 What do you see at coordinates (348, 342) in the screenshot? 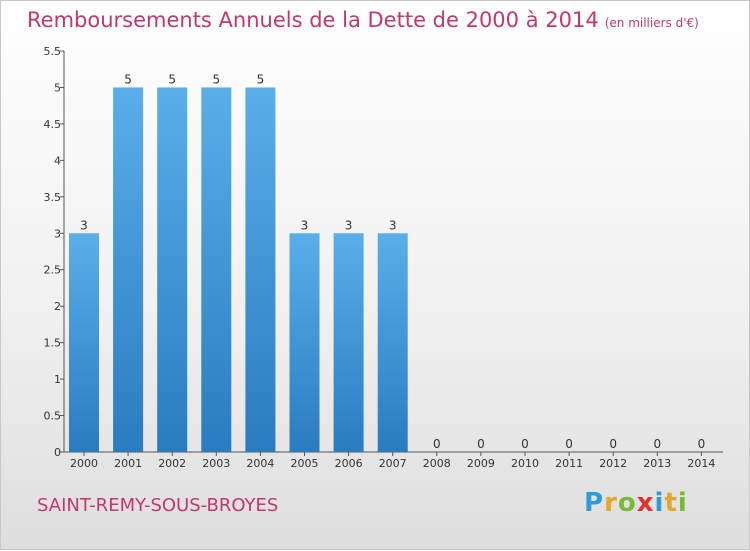
I see `bar-2006` at bounding box center [348, 342].